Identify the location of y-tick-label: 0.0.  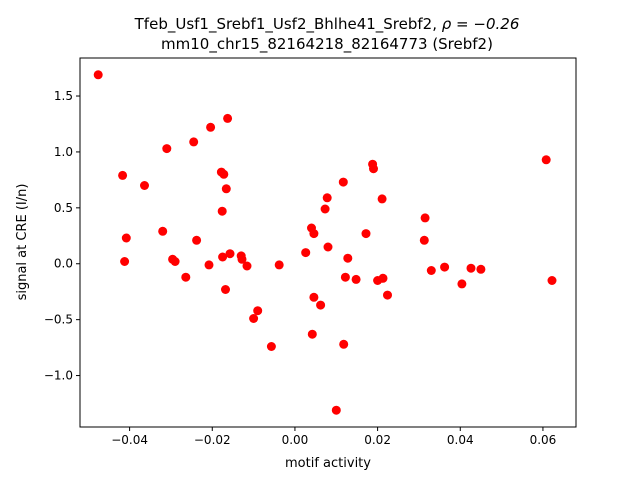
(63, 264).